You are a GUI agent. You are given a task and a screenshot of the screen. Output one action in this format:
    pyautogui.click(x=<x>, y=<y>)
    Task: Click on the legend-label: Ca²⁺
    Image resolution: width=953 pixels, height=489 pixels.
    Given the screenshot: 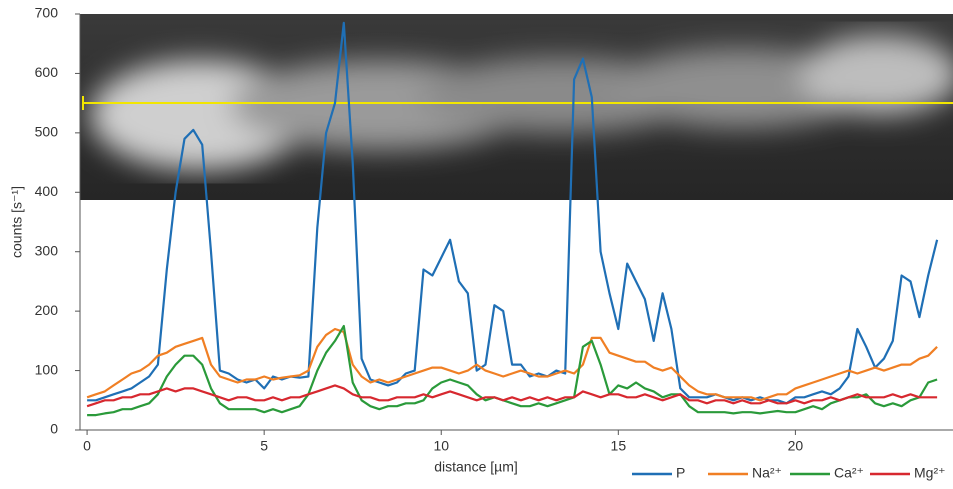 What is the action you would take?
    pyautogui.click(x=849, y=473)
    